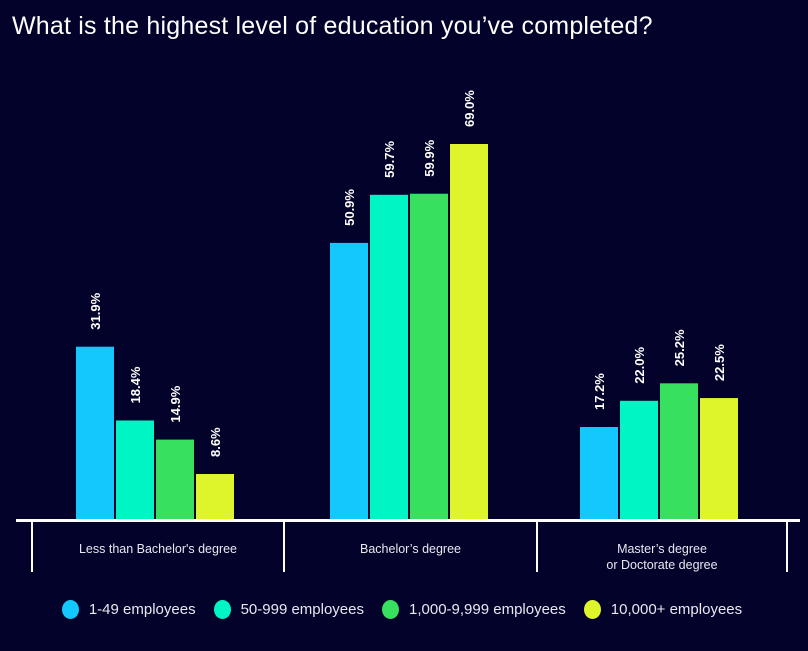 The width and height of the screenshot is (808, 651). Describe the element at coordinates (158, 549) in the screenshot. I see `x-tick-label: Less than Bachelor's degree` at that location.